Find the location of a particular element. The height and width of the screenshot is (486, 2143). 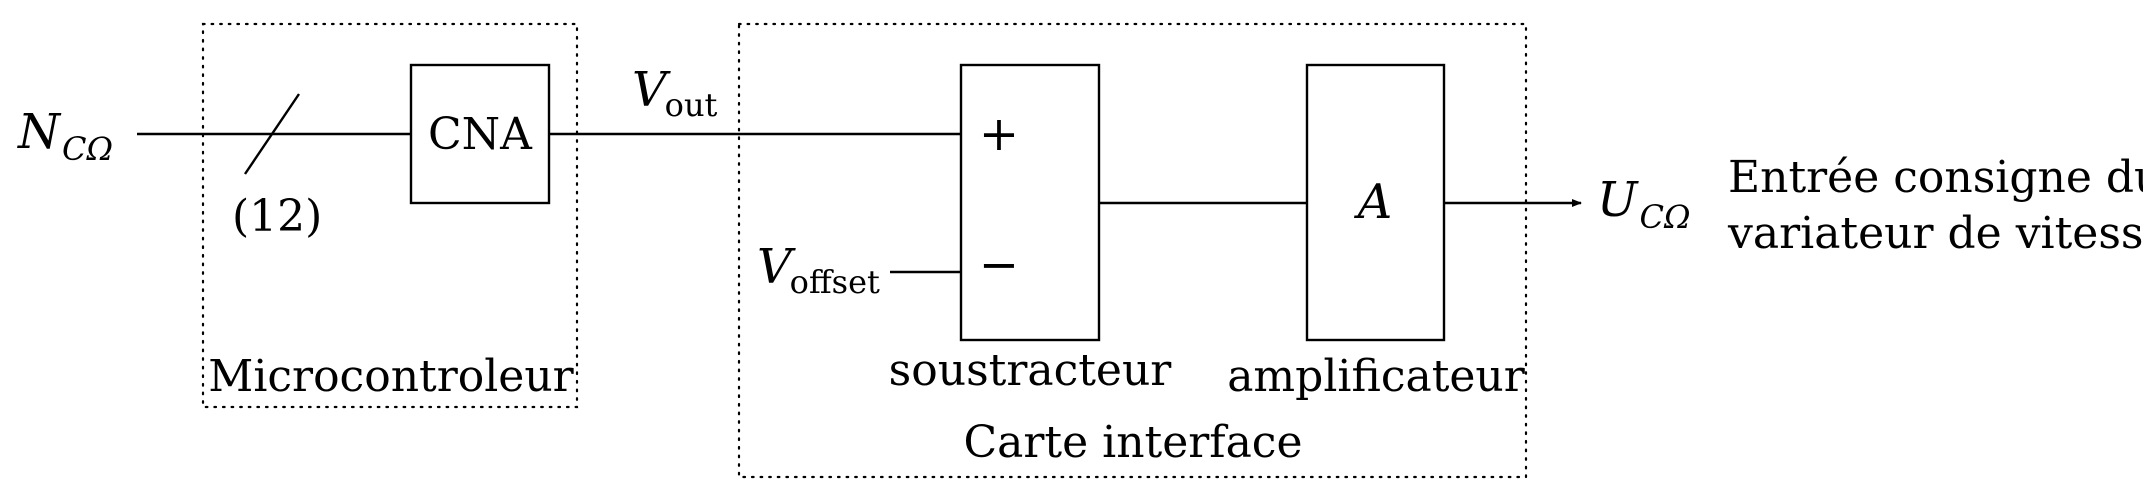

amplifier-block is located at coordinates (1375, 202).